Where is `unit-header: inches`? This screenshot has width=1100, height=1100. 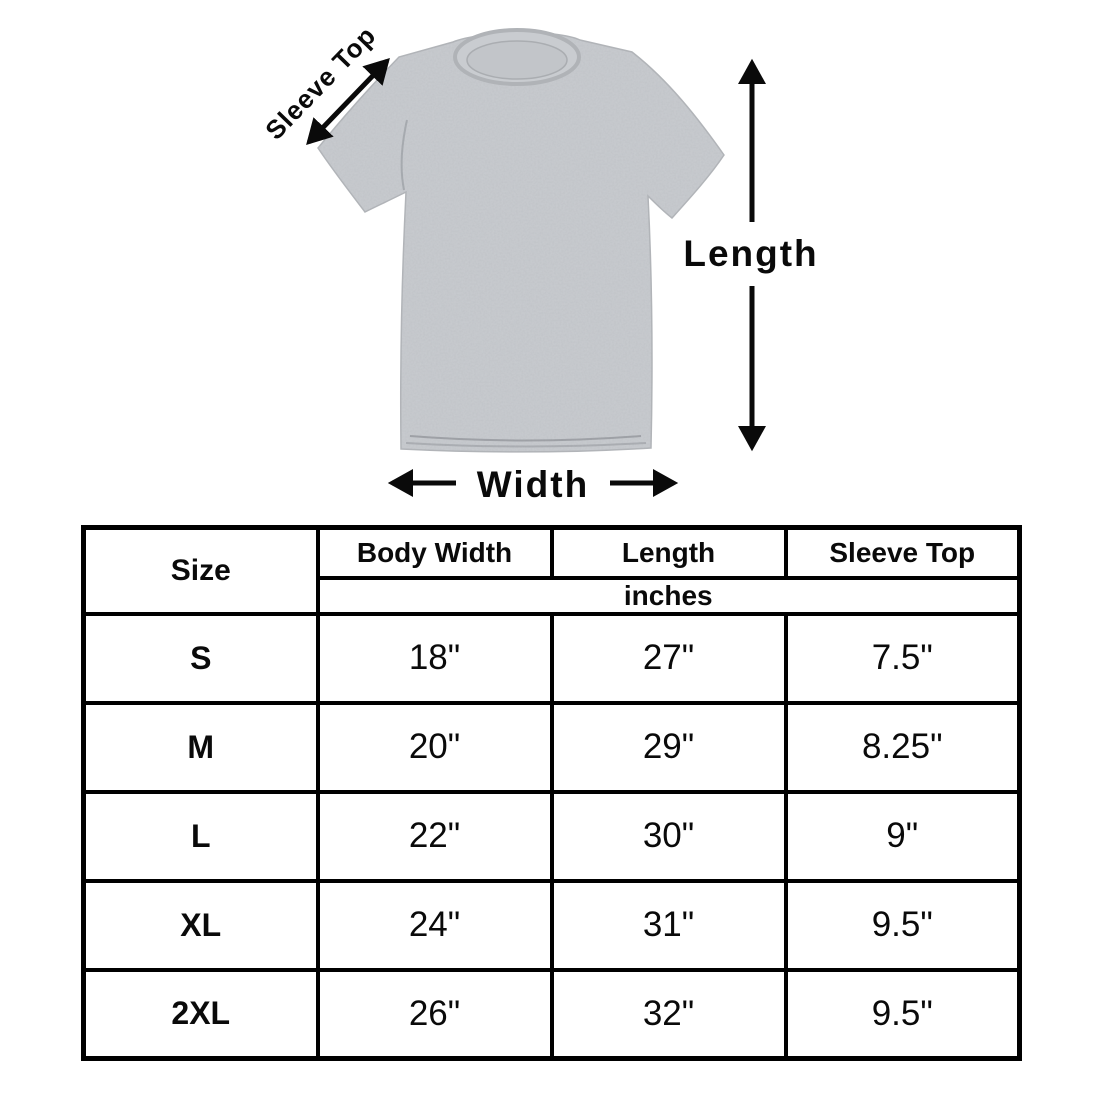
unit-header: inches is located at coordinates (668, 595).